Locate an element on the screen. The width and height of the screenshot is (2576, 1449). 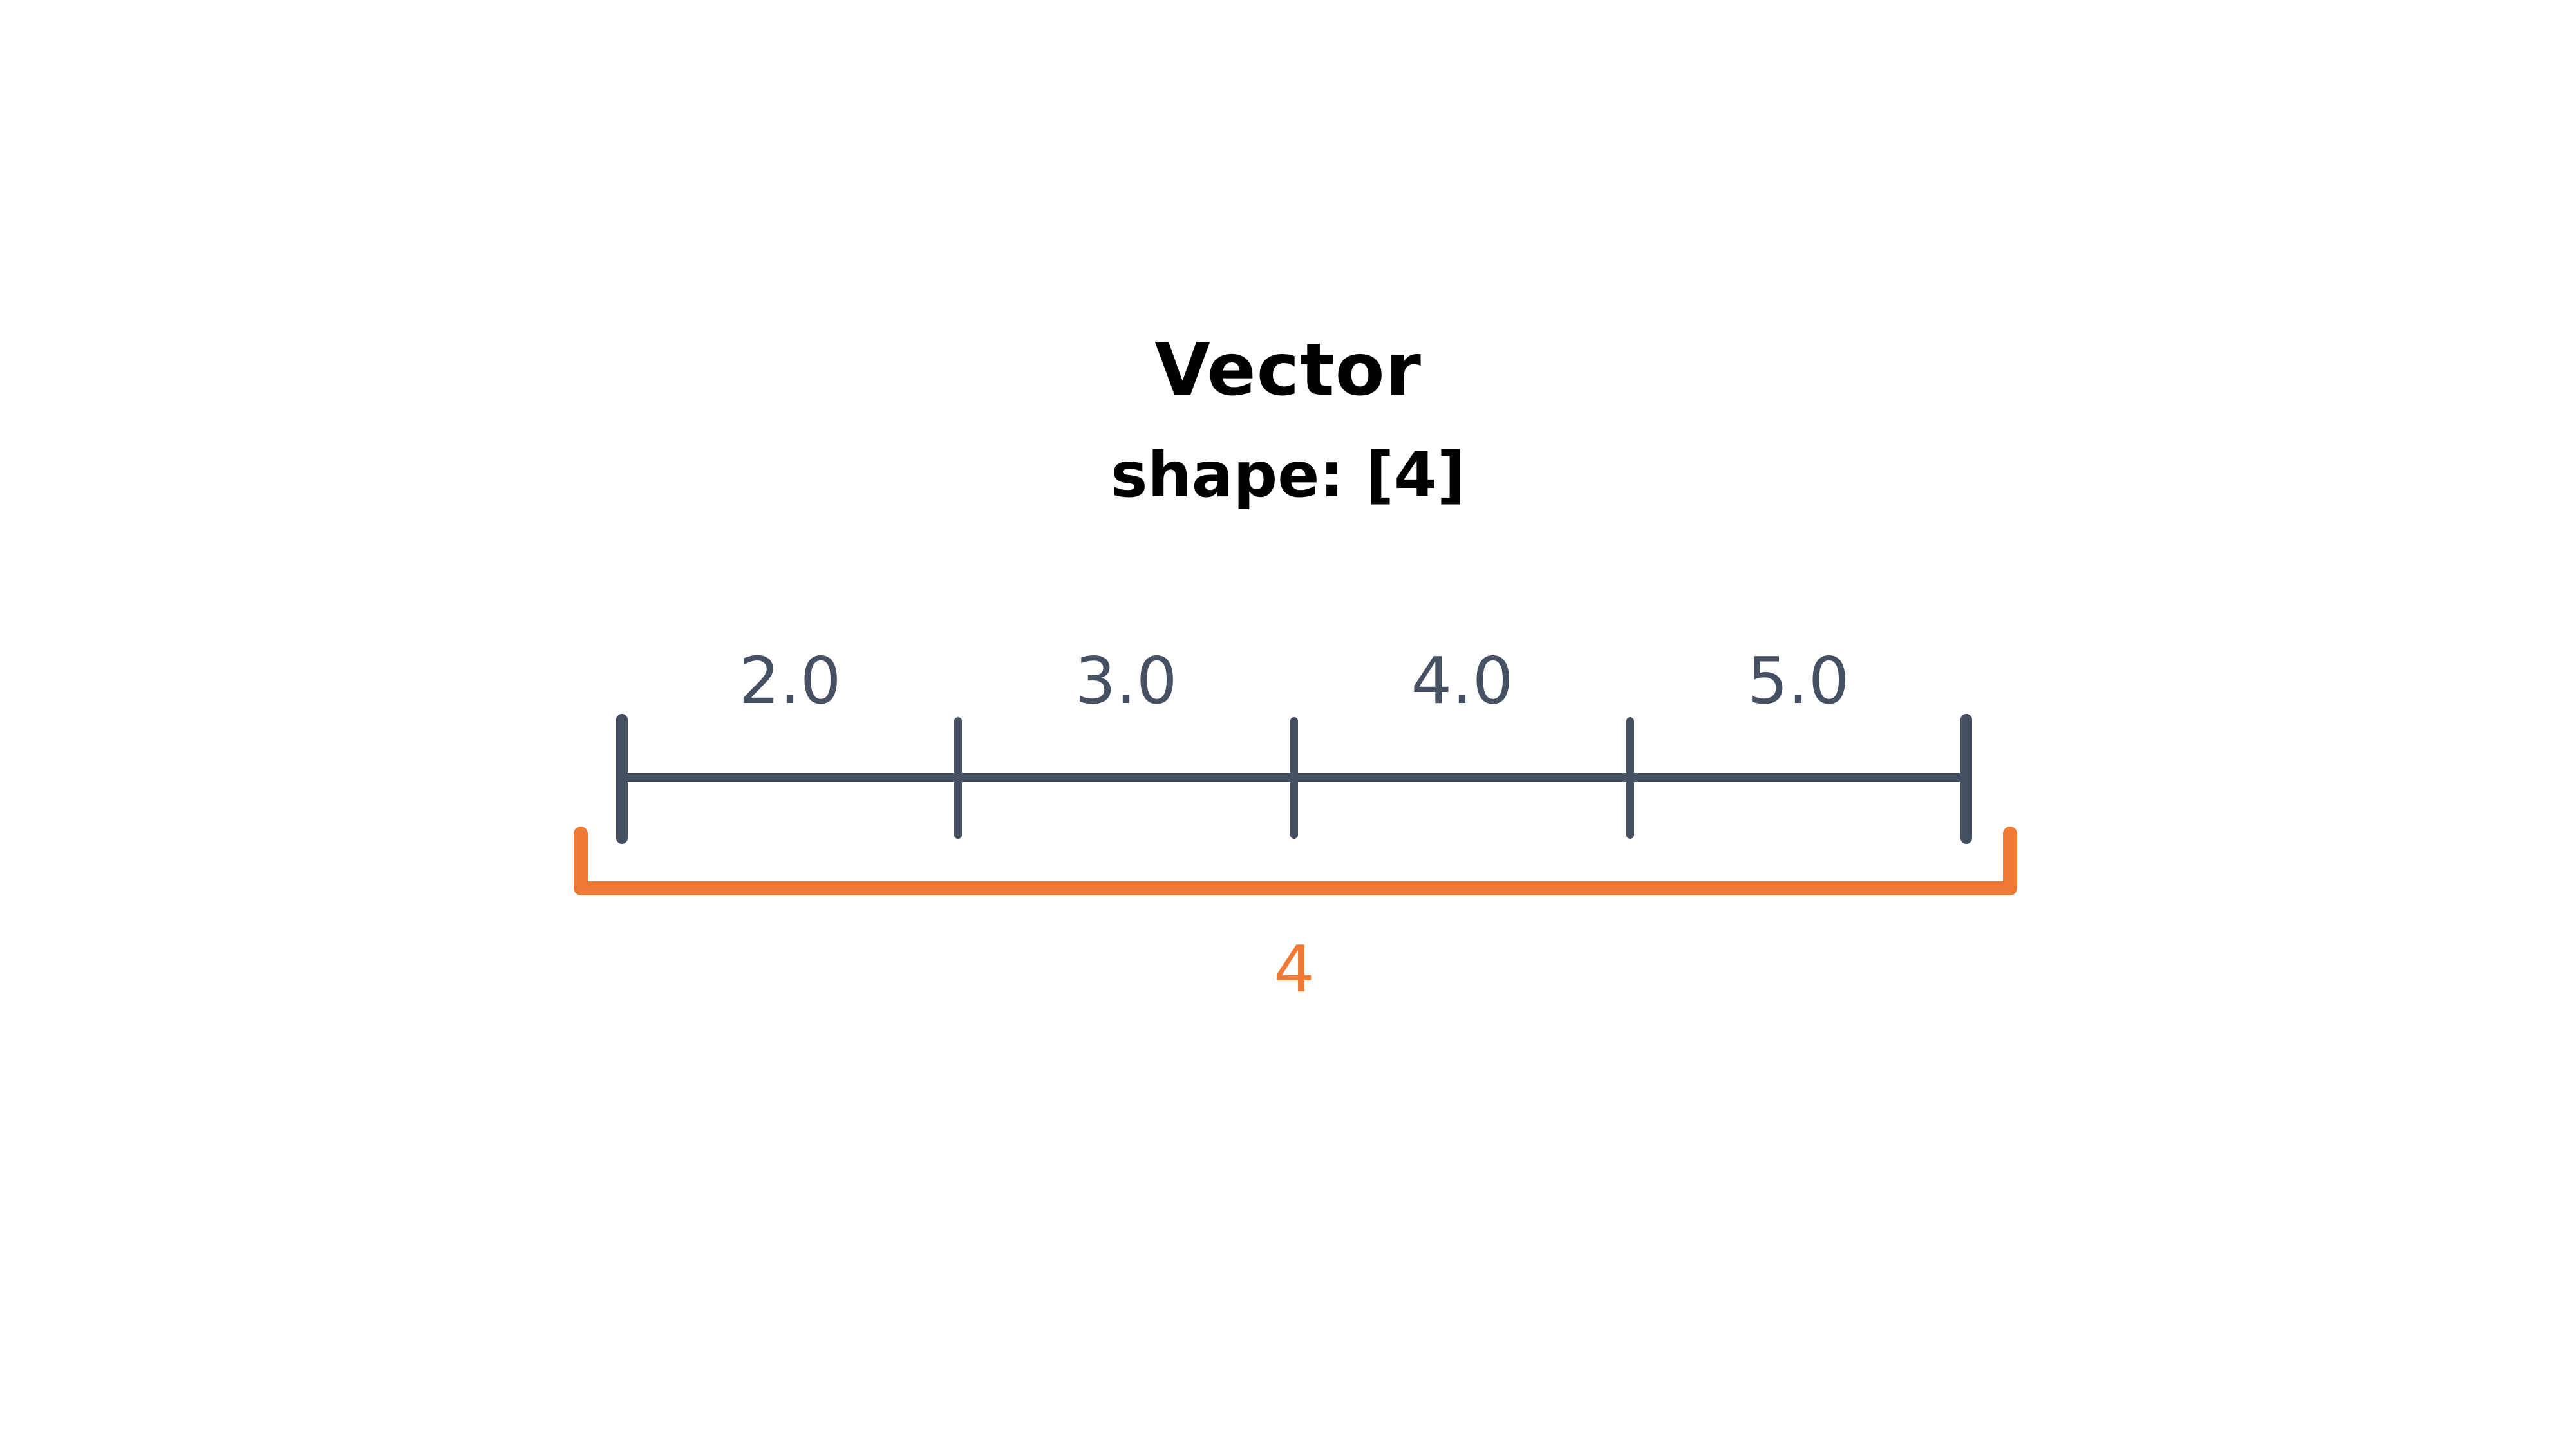
vector-element-value: 3.0 is located at coordinates (1126, 680).